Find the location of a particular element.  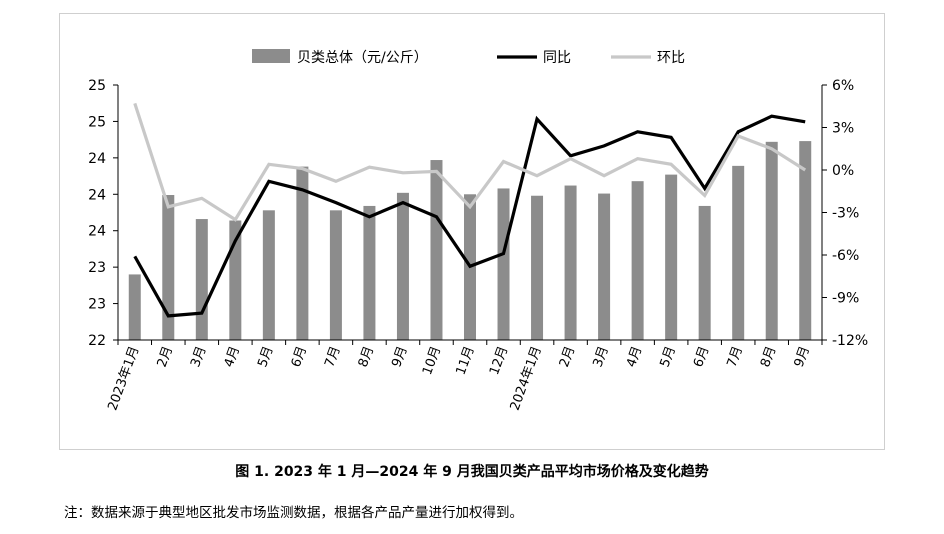

x-tick-label-0: 2023年1月 is located at coordinates (123, 378).